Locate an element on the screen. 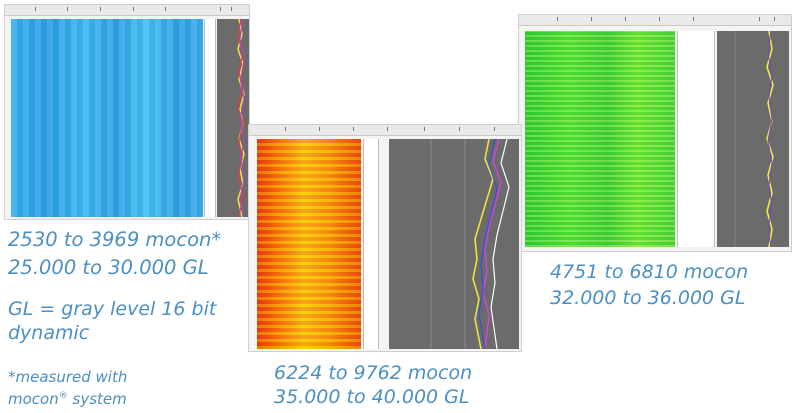 The image size is (792, 413). green-caption-range: 4751 to 6810 mocon is located at coordinates (649, 272).